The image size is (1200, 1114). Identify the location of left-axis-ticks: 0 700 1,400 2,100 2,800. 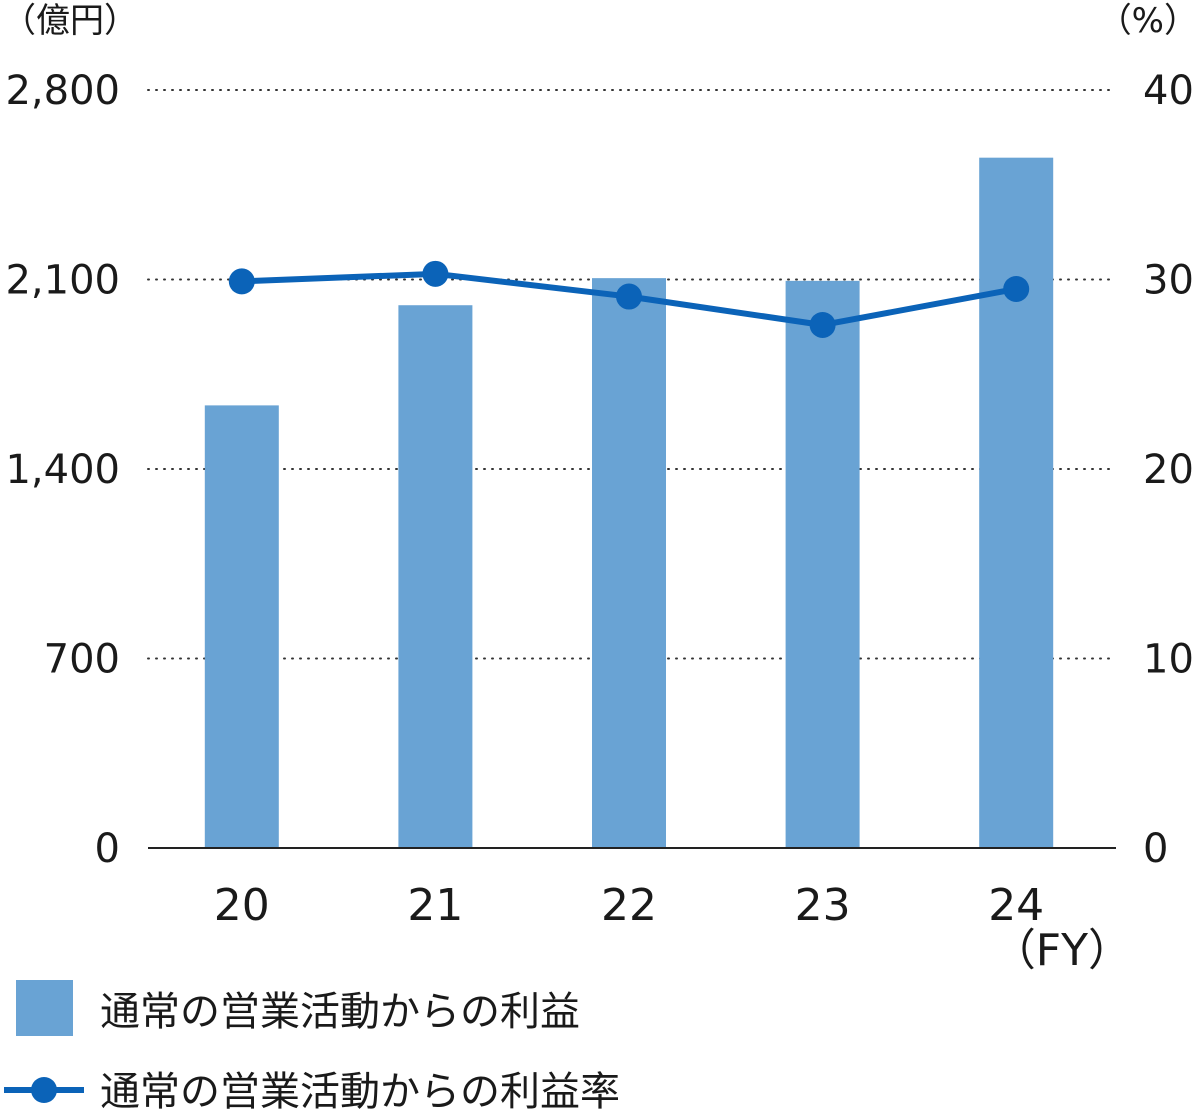
(62, 470).